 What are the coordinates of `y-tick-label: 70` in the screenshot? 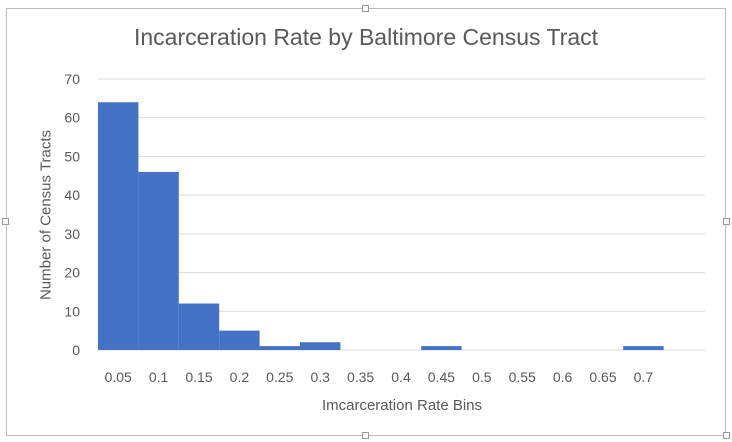 It's located at (72, 79).